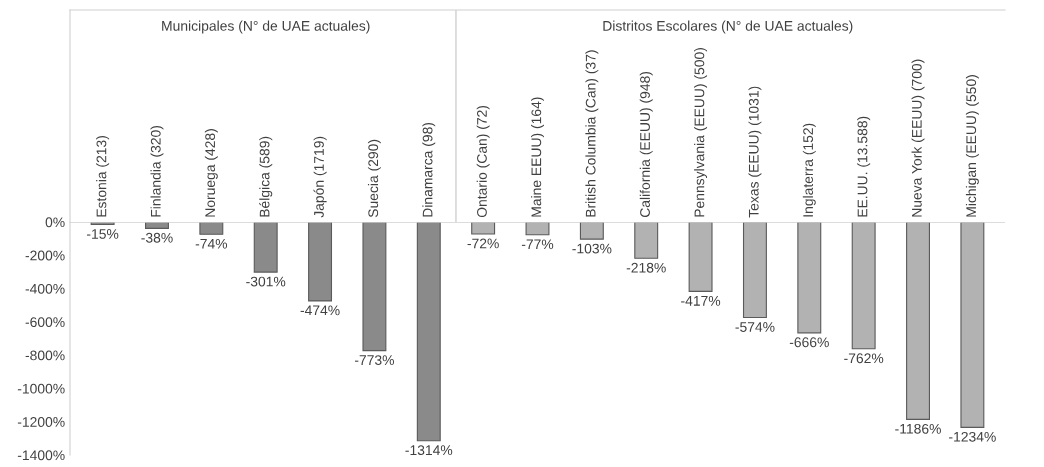 The width and height of the screenshot is (1044, 467). What do you see at coordinates (103, 176) in the screenshot?
I see `x-tick-label: Estonia (213)` at bounding box center [103, 176].